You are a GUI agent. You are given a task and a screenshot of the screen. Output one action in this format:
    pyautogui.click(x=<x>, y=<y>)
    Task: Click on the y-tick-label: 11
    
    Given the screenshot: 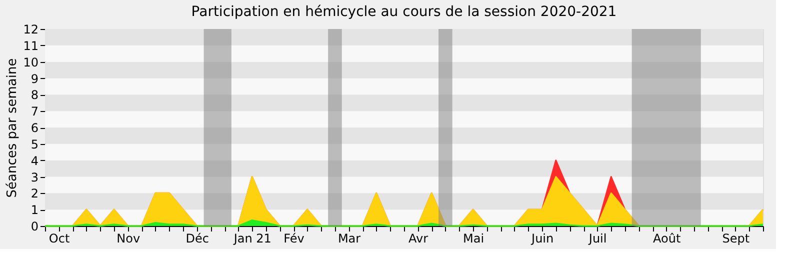 What is the action you would take?
    pyautogui.click(x=30, y=45)
    